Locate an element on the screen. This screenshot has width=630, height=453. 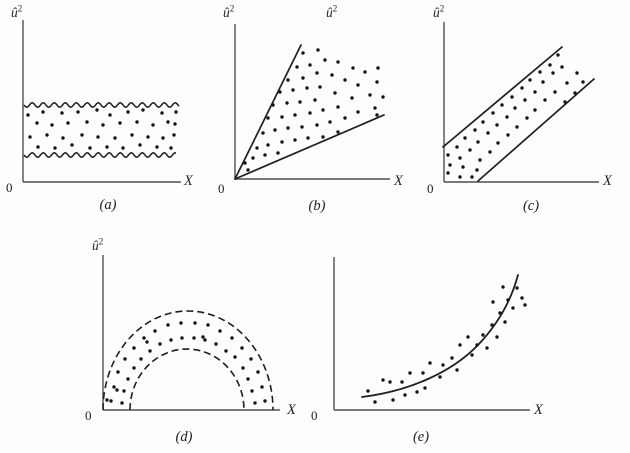
panel-a: û2 0 X (a) is located at coordinates (100, 109).